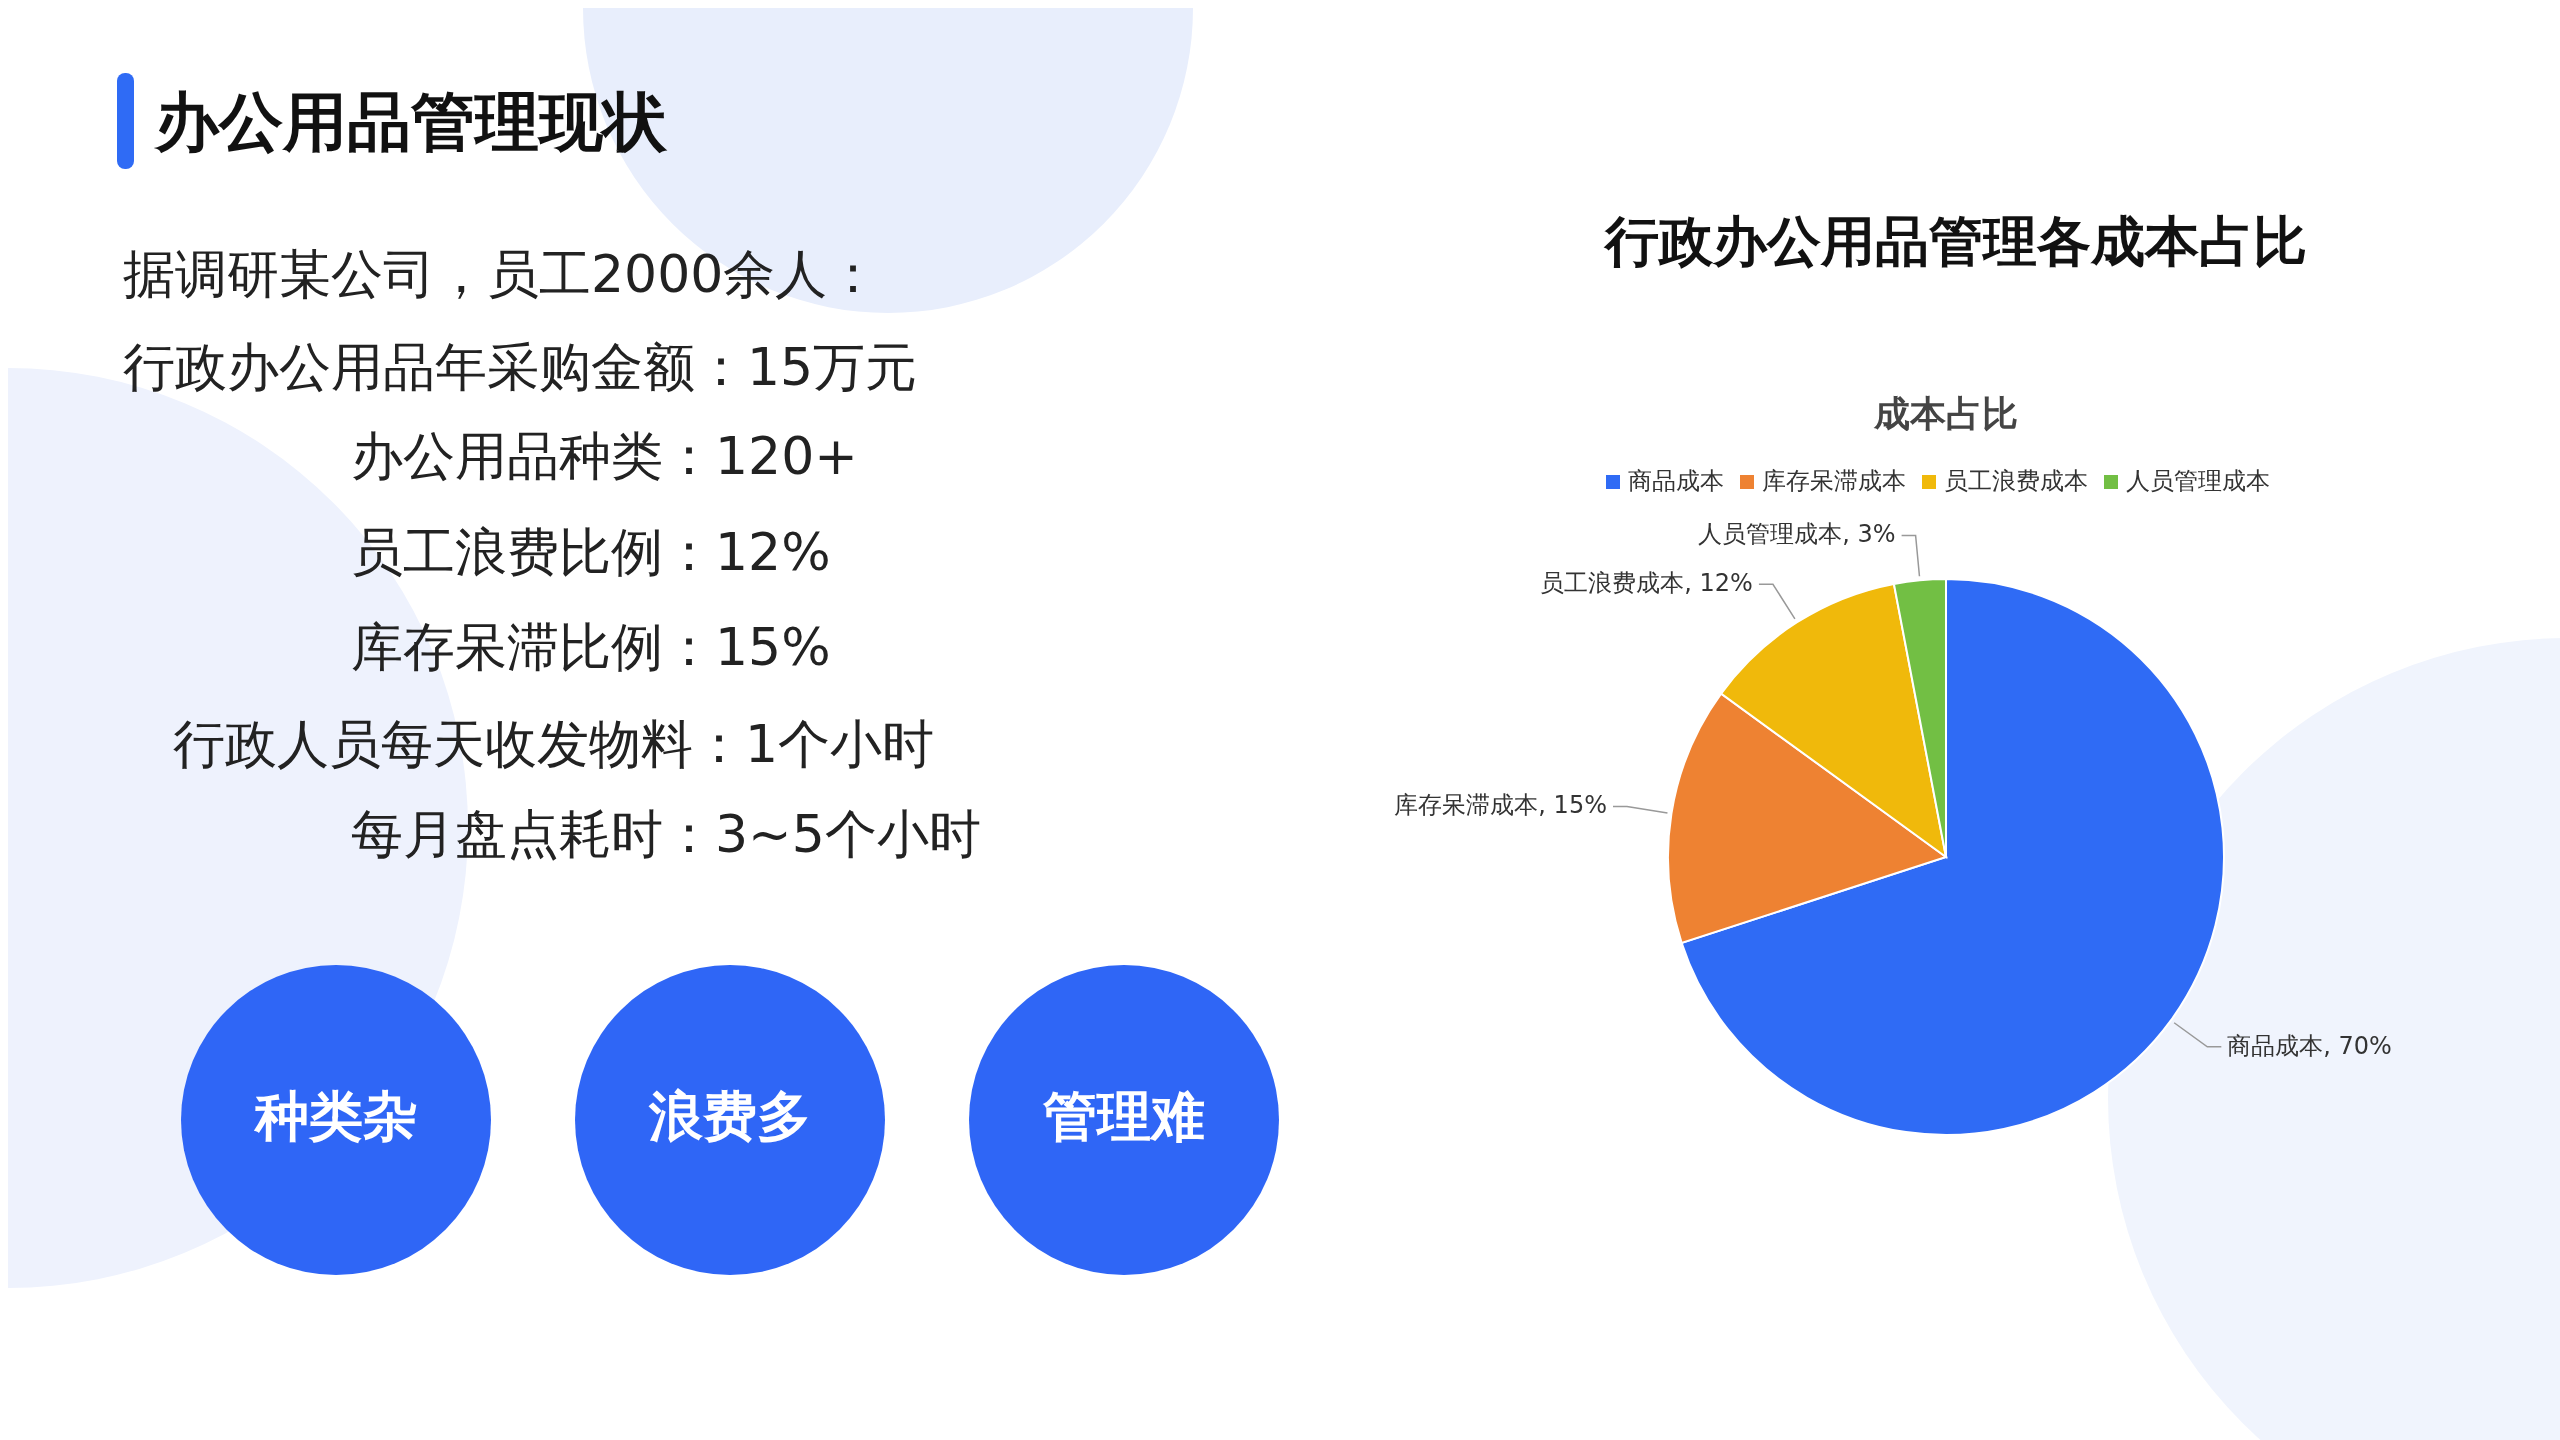 The width and height of the screenshot is (2560, 1440). What do you see at coordinates (1834, 481) in the screenshot?
I see `legend-label: 库存呆滞成本` at bounding box center [1834, 481].